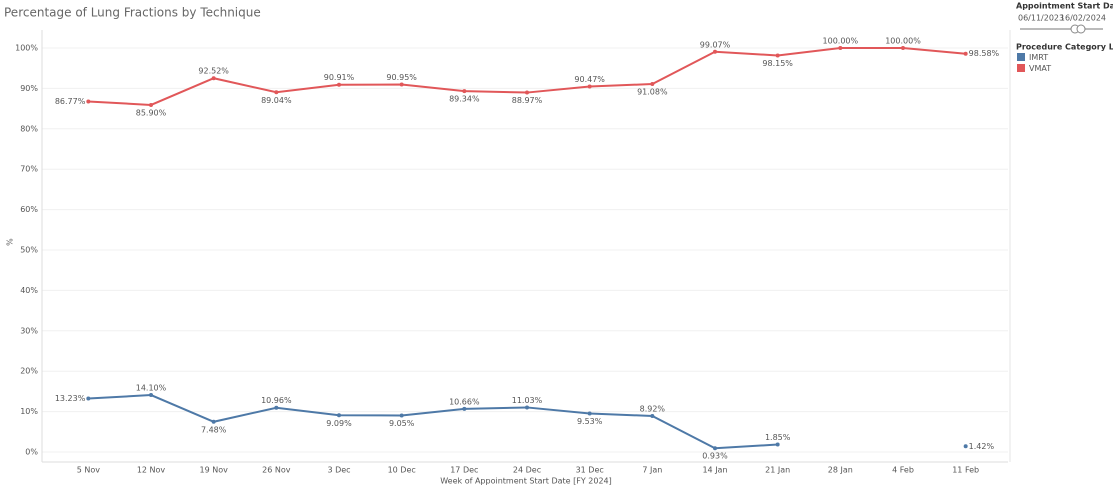 The width and height of the screenshot is (1113, 488). I want to click on data-label: 99.07%, so click(715, 44).